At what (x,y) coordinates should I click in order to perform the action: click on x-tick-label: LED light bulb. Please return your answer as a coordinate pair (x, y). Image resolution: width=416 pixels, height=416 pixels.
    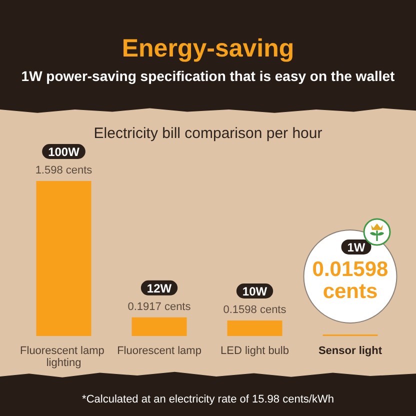
    Looking at the image, I should click on (254, 351).